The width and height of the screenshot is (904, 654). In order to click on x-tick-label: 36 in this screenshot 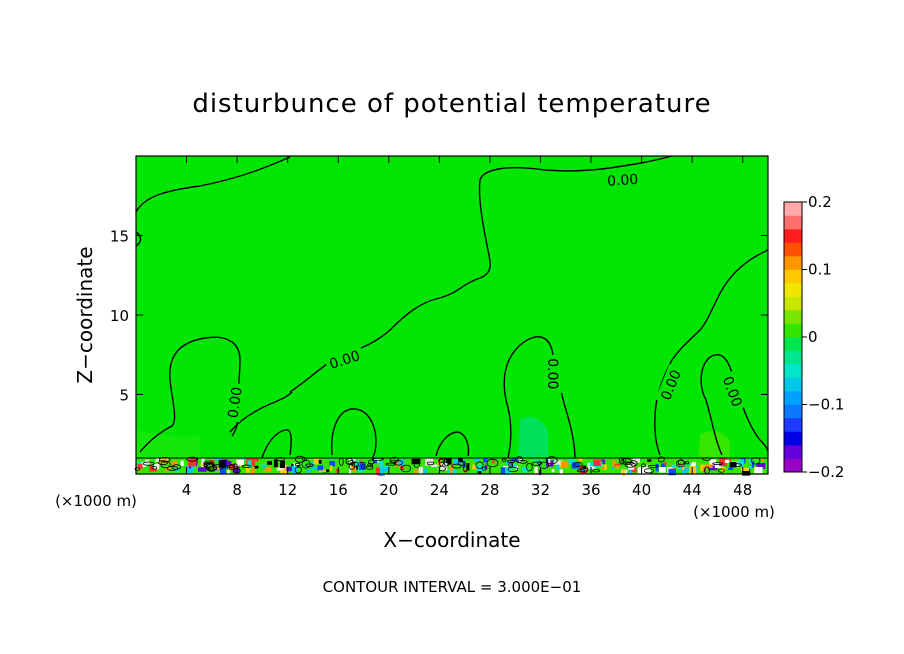, I will do `click(590, 490)`.